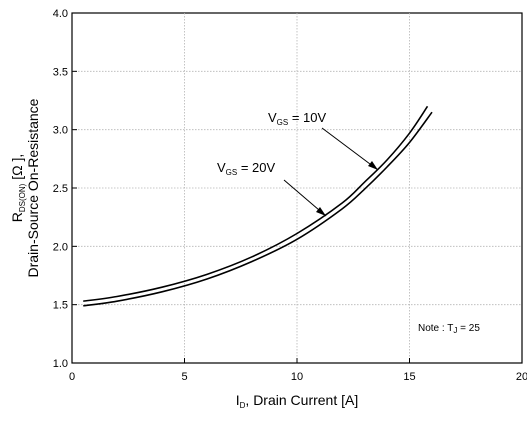  What do you see at coordinates (60, 189) in the screenshot?
I see `y-tick-label: 2.5` at bounding box center [60, 189].